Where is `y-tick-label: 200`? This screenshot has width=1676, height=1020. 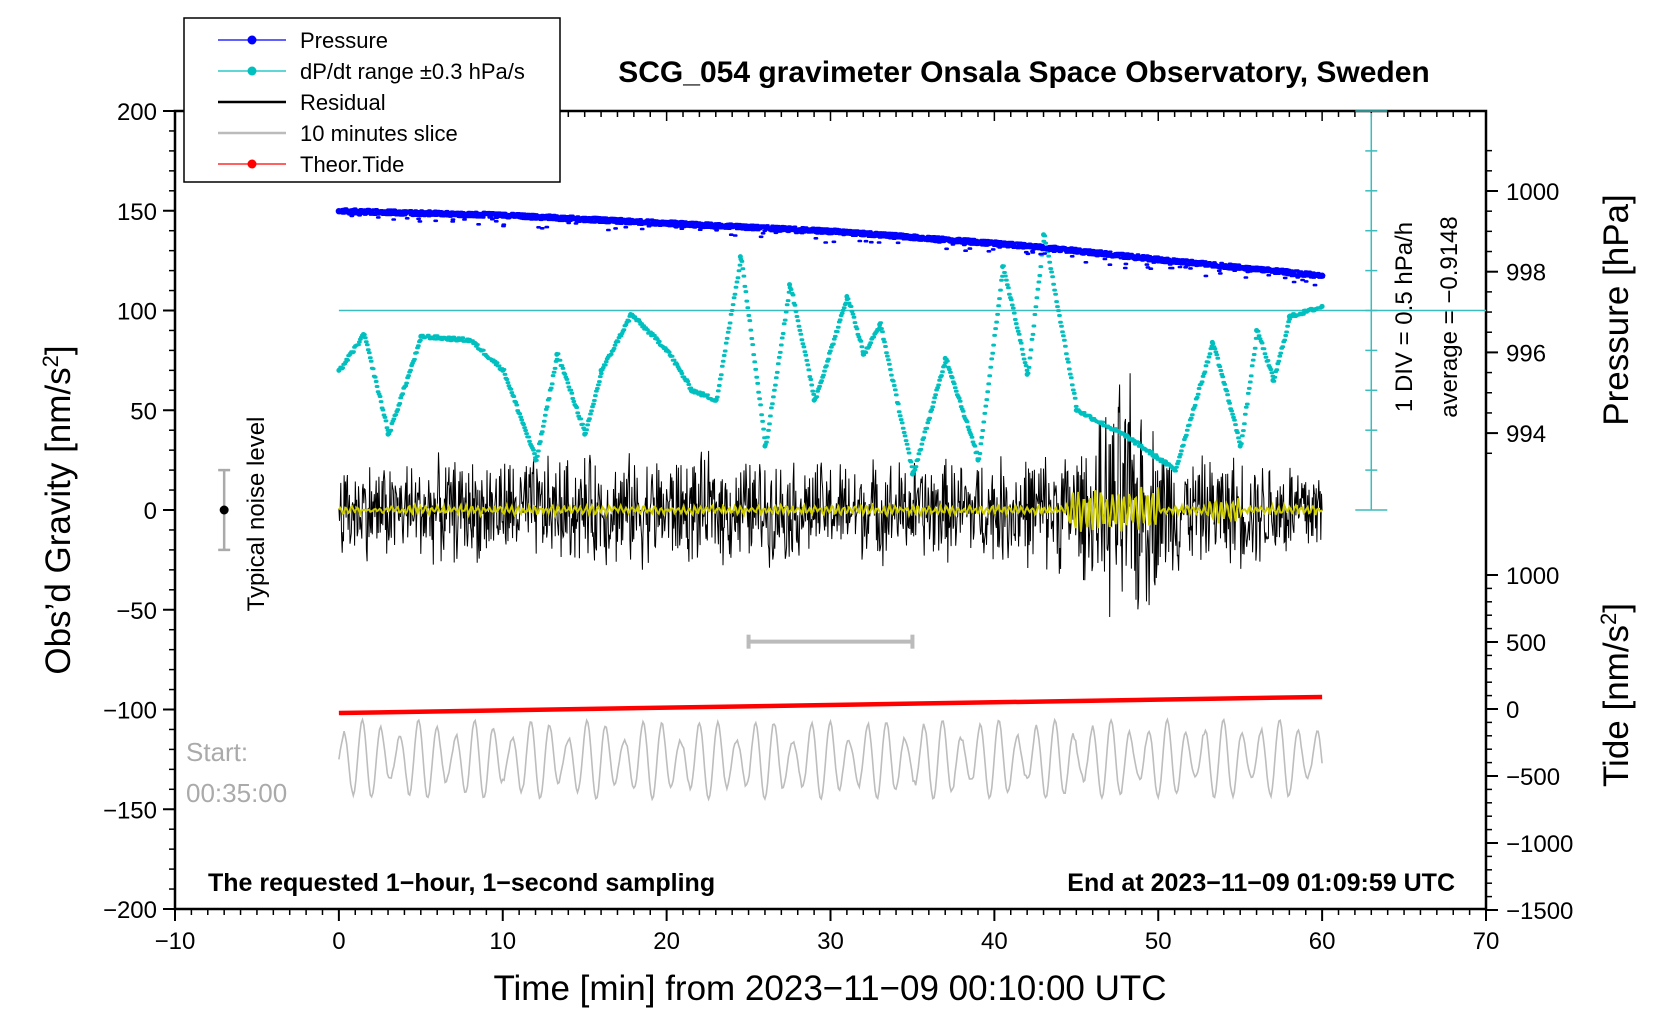 y-tick-label: 200 is located at coordinates (137, 112).